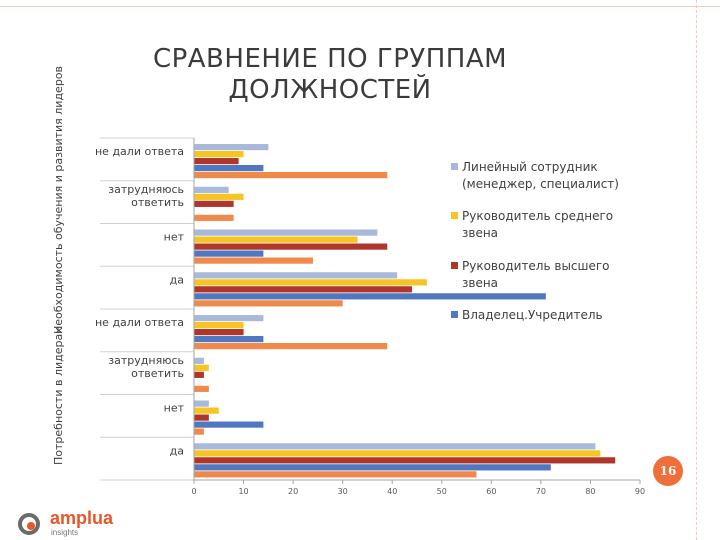 The image size is (720, 540). Describe the element at coordinates (360, 3) in the screenshot. I see `slide-frame-top` at that location.